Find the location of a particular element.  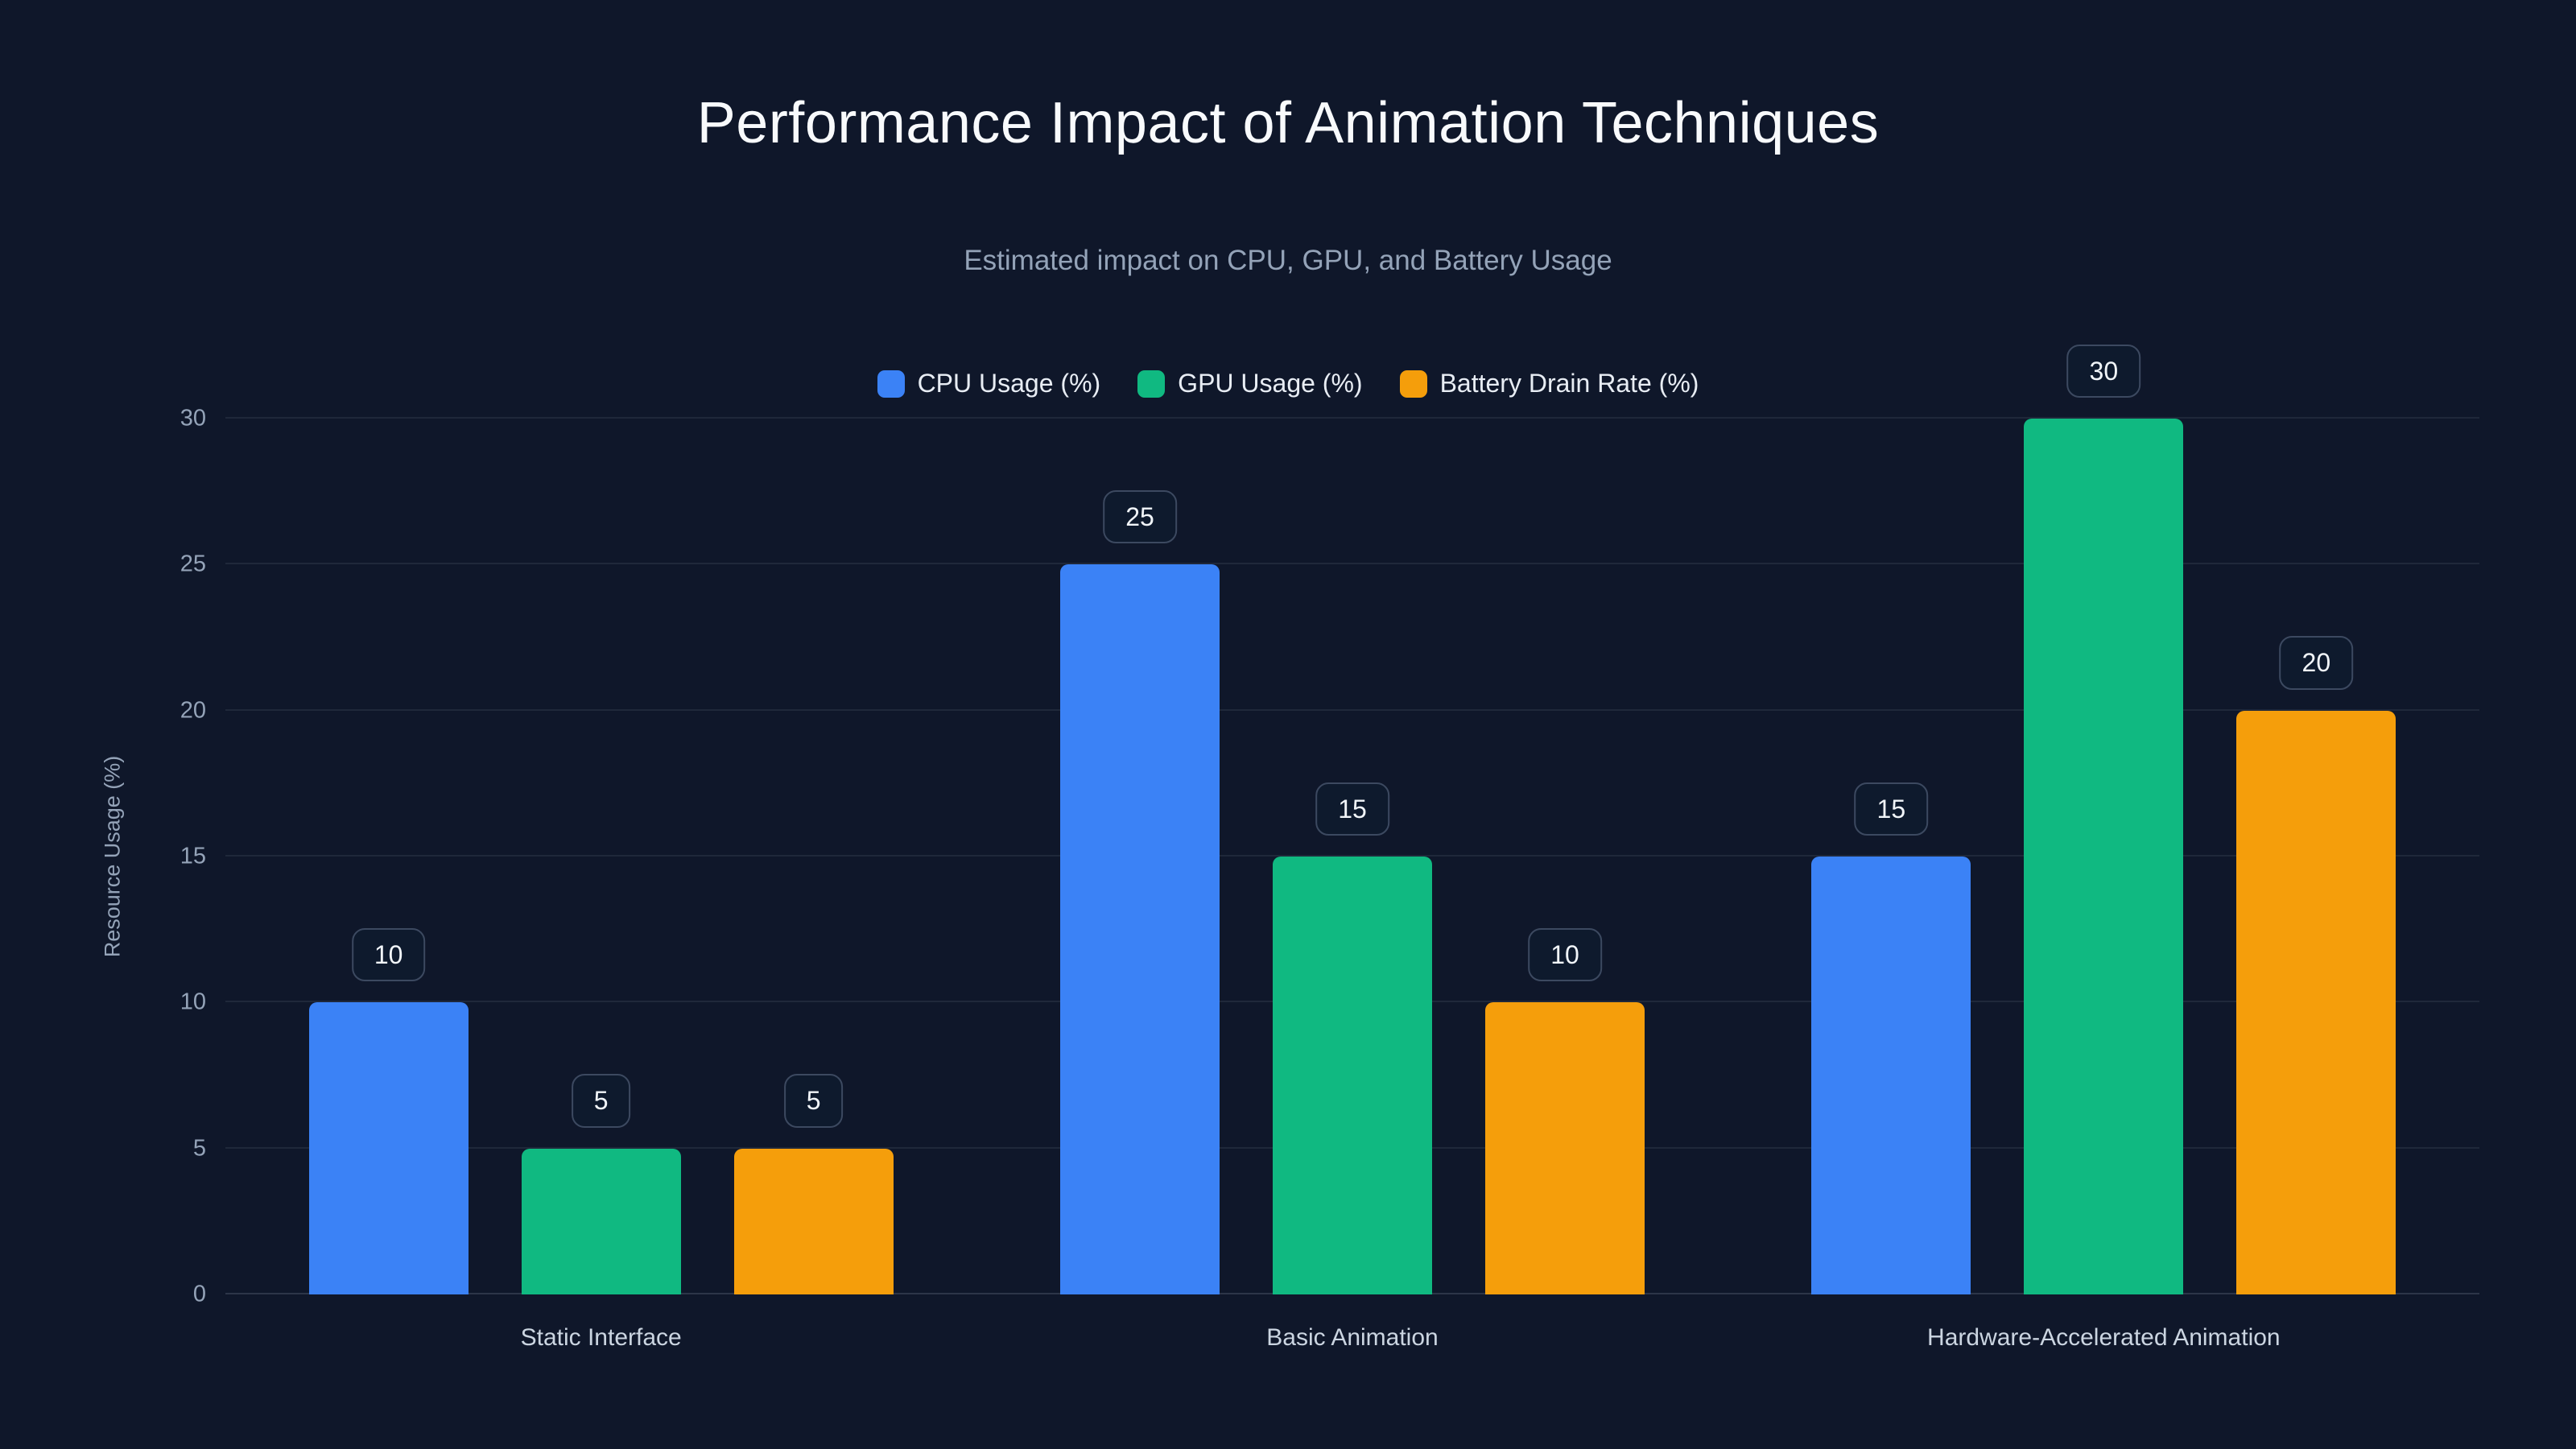

y-tick-label-15: 15 is located at coordinates (193, 856).